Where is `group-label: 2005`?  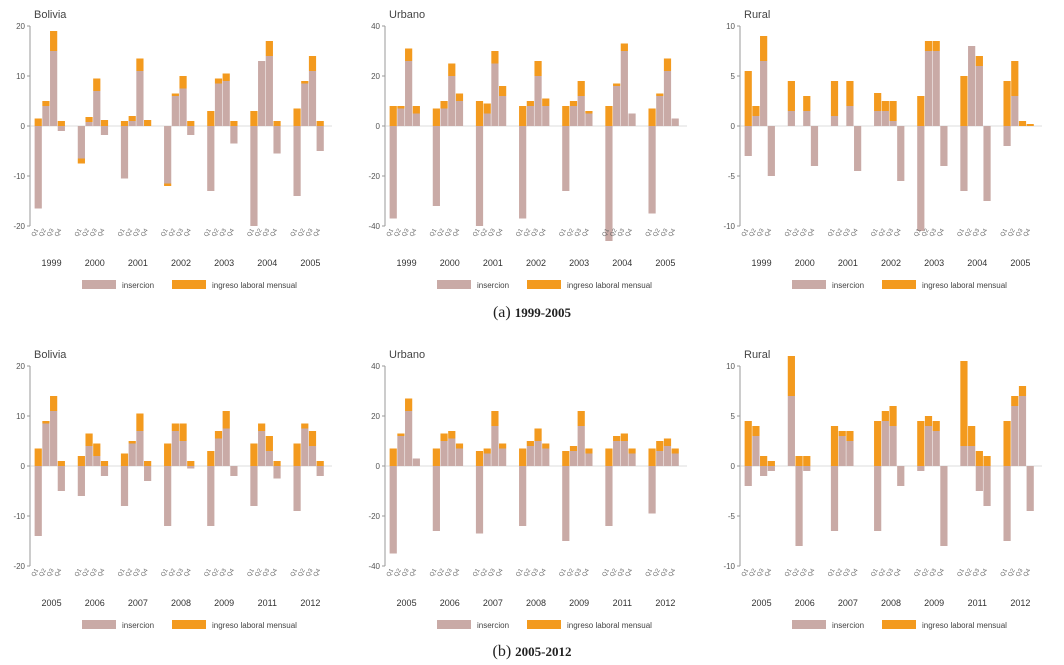 group-label: 2005 is located at coordinates (407, 603).